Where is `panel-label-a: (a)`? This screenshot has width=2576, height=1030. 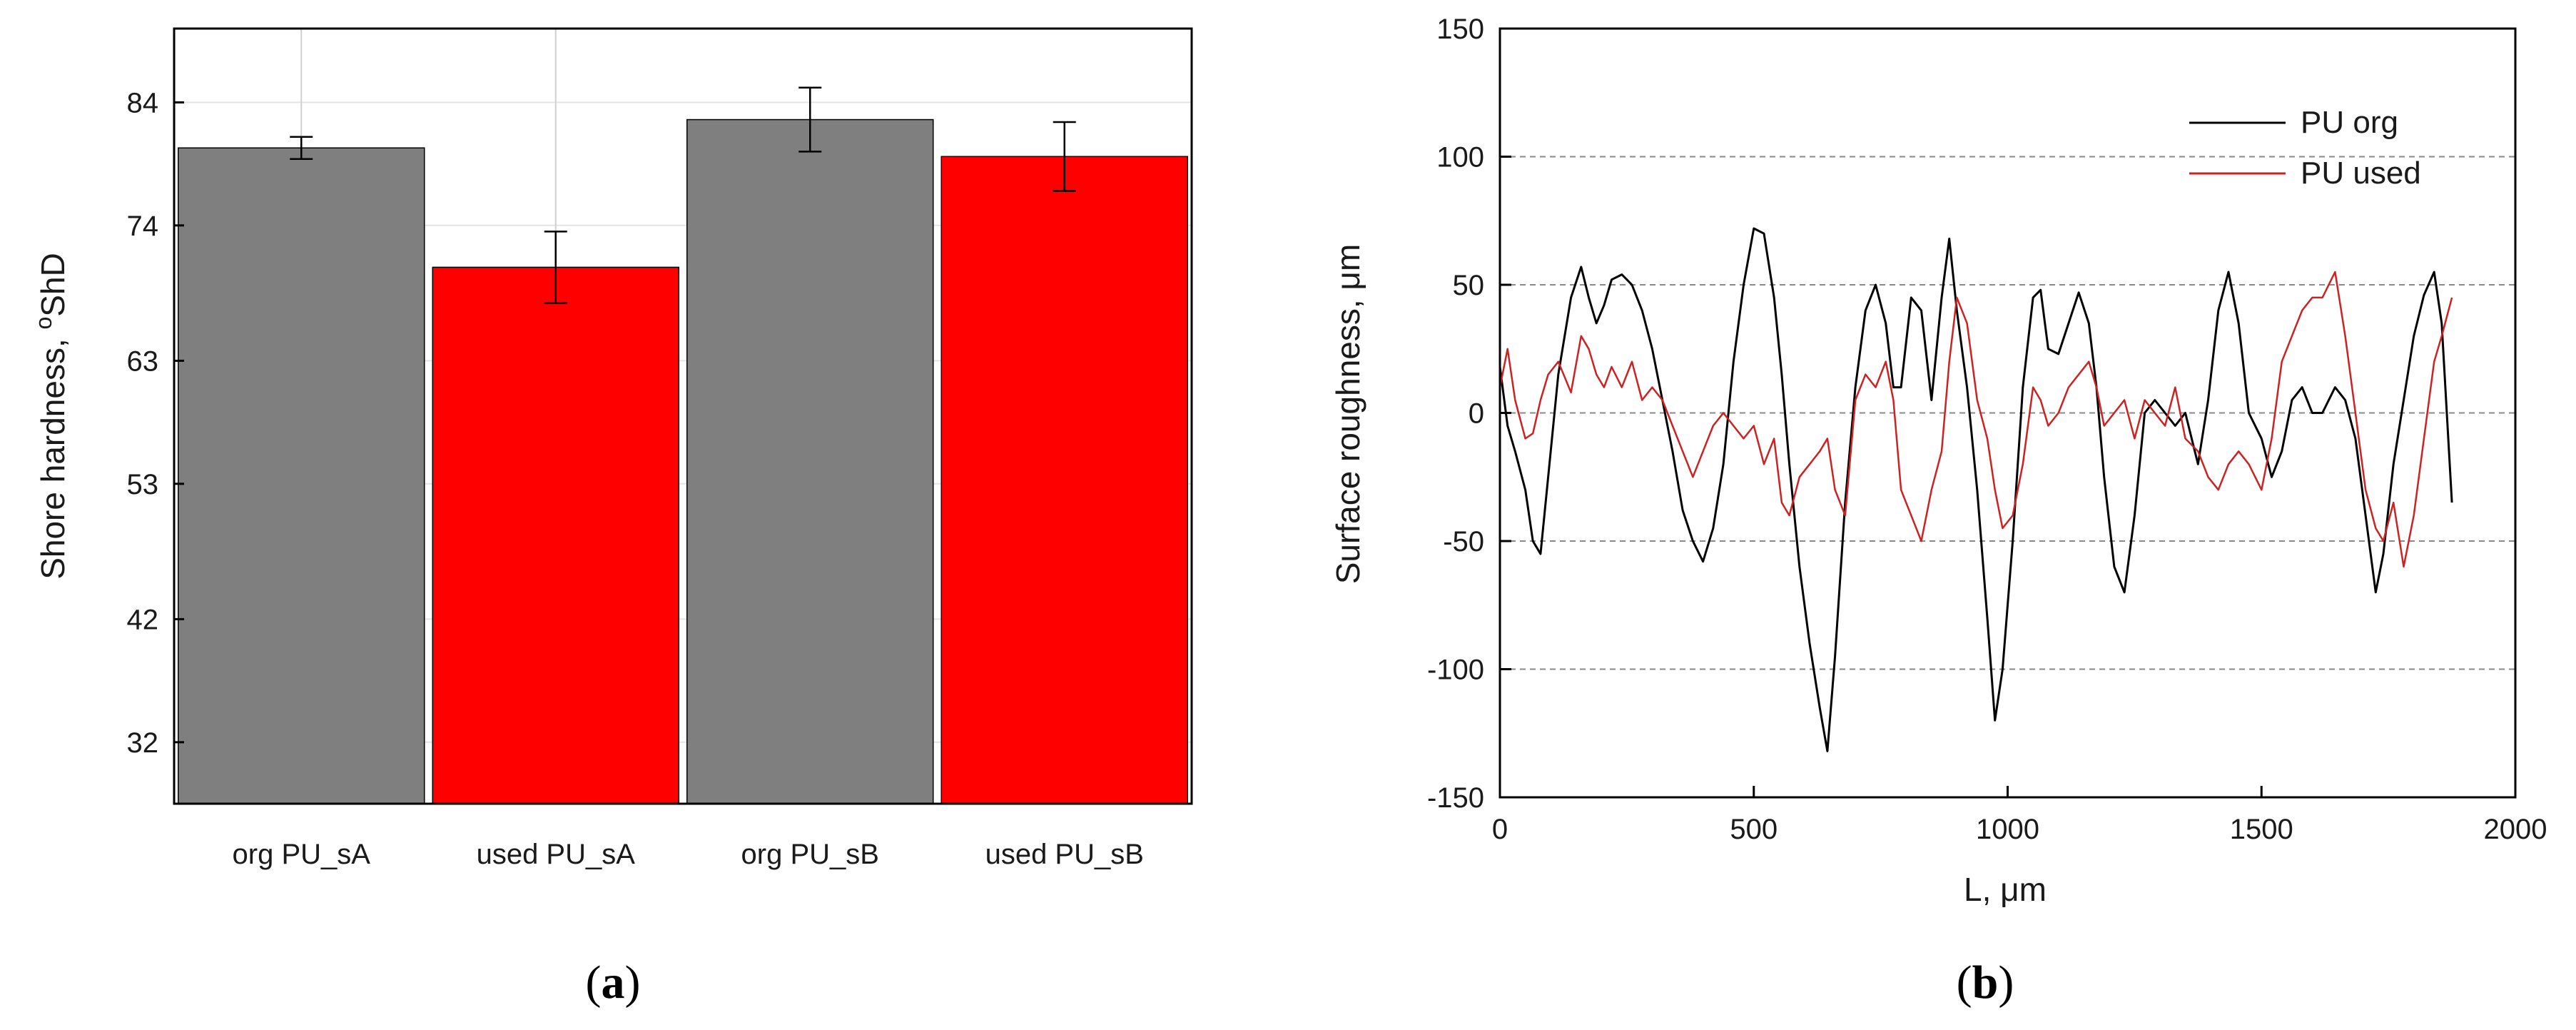 panel-label-a: (a) is located at coordinates (613, 982).